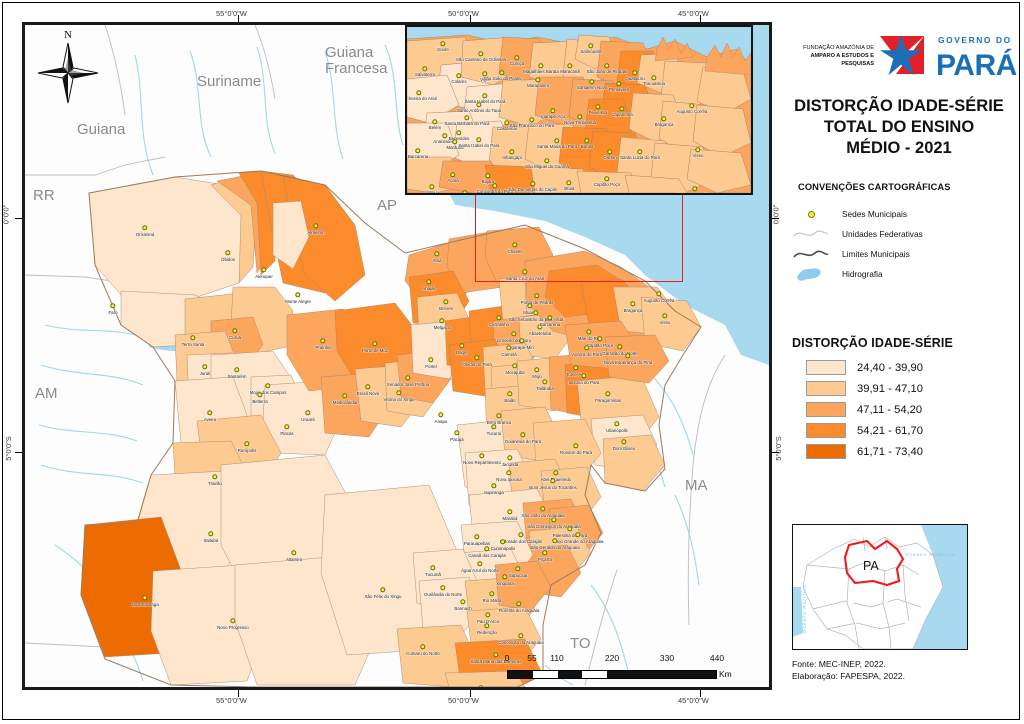 This screenshot has width=1024, height=724. I want to click on legend-label-uf: Unidades Federativas, so click(882, 234).